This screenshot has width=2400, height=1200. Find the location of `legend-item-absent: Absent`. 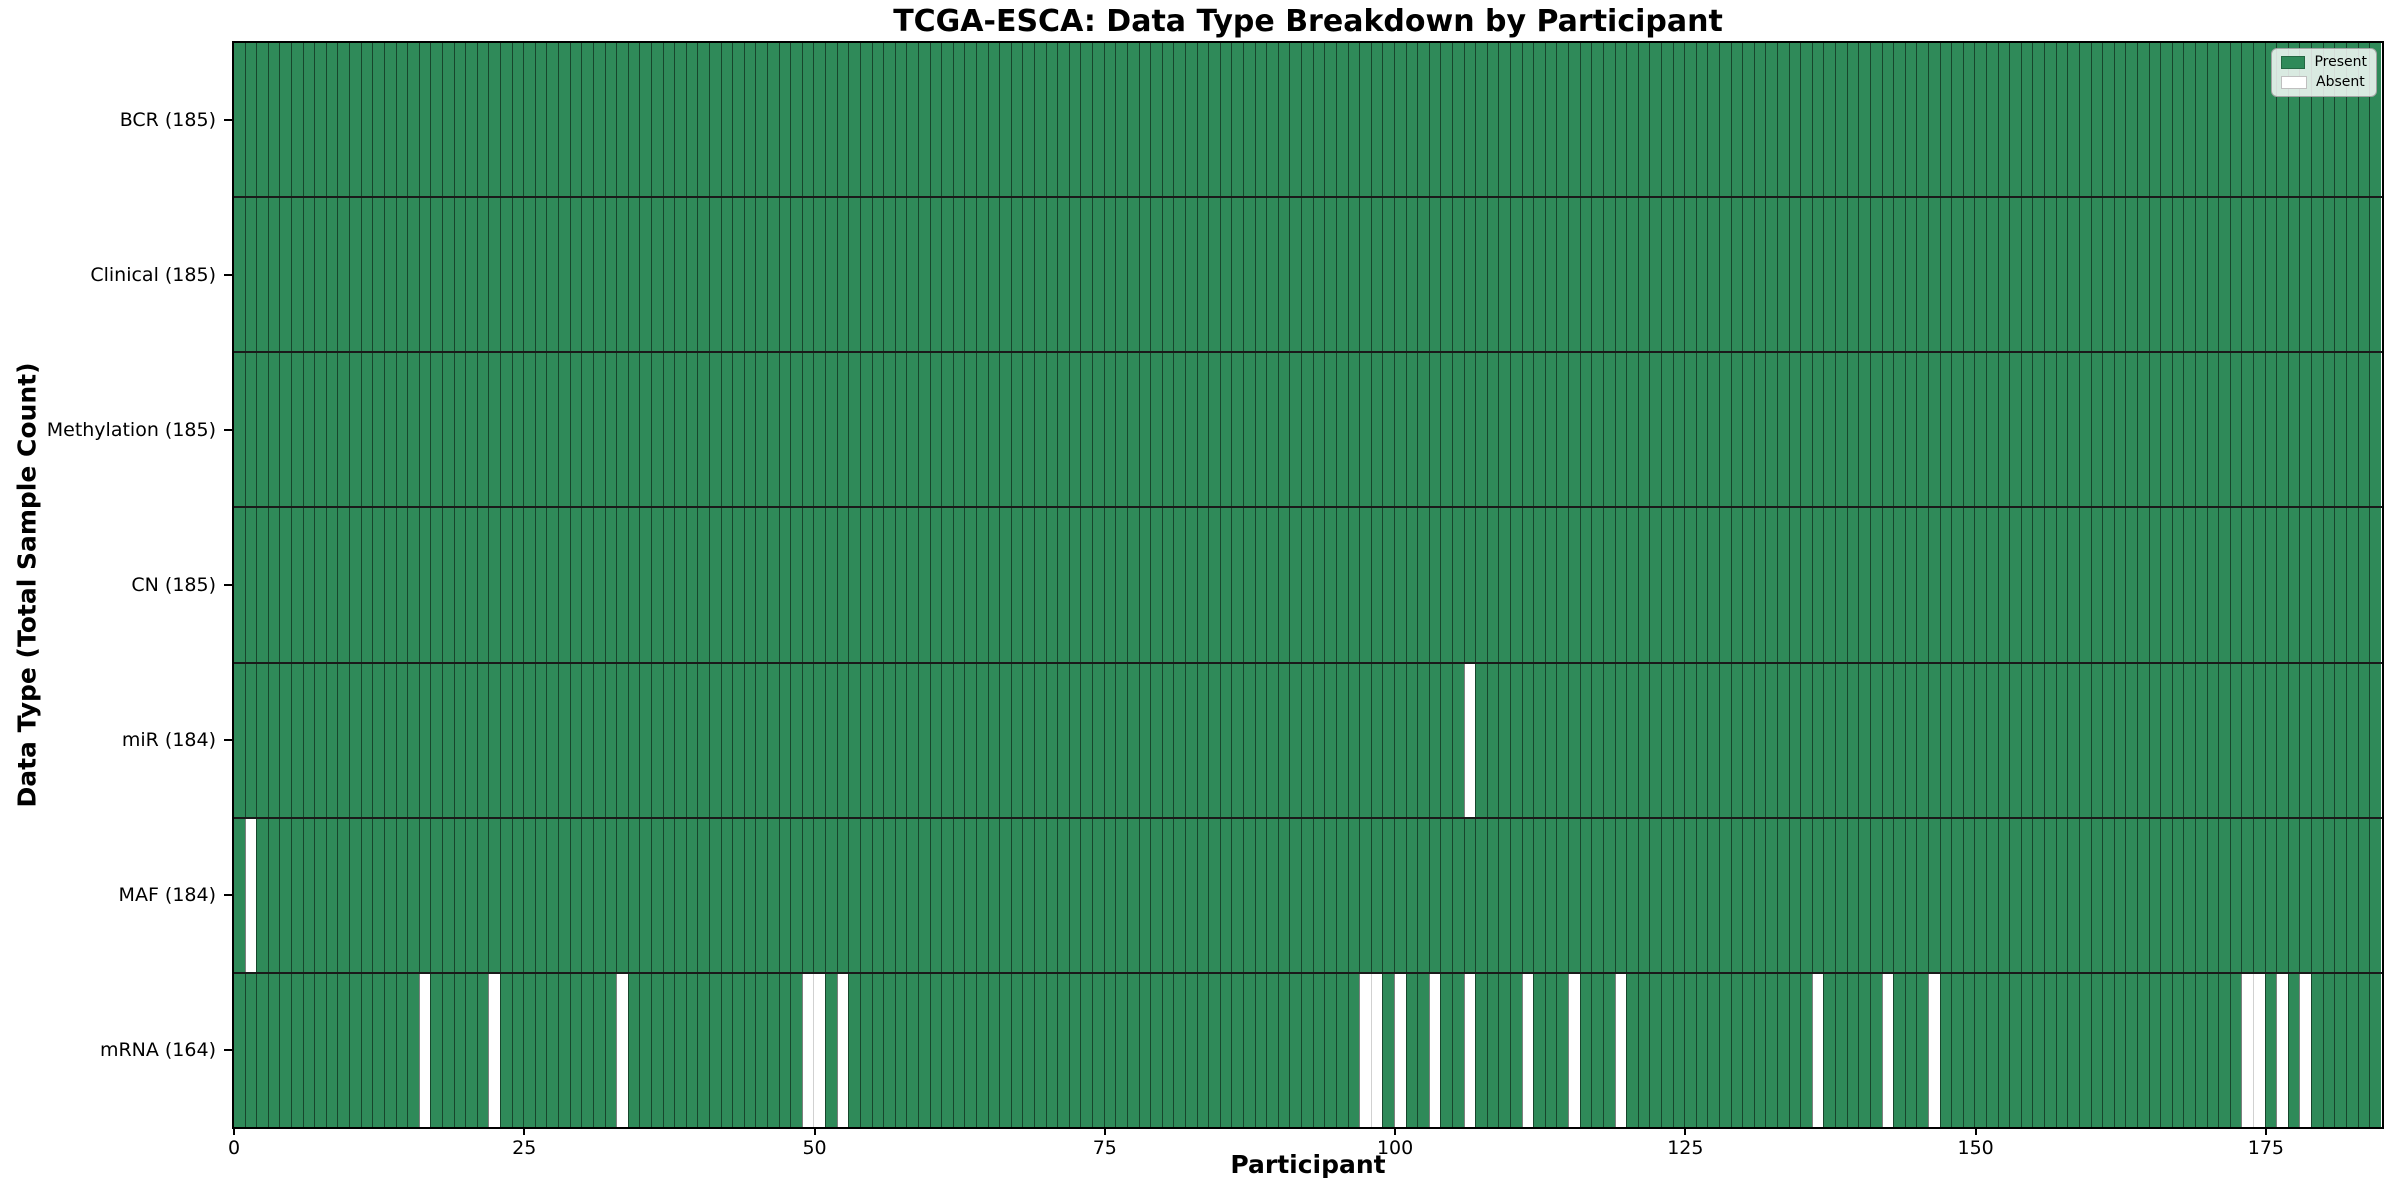

legend-item-absent: Absent is located at coordinates (2324, 82).